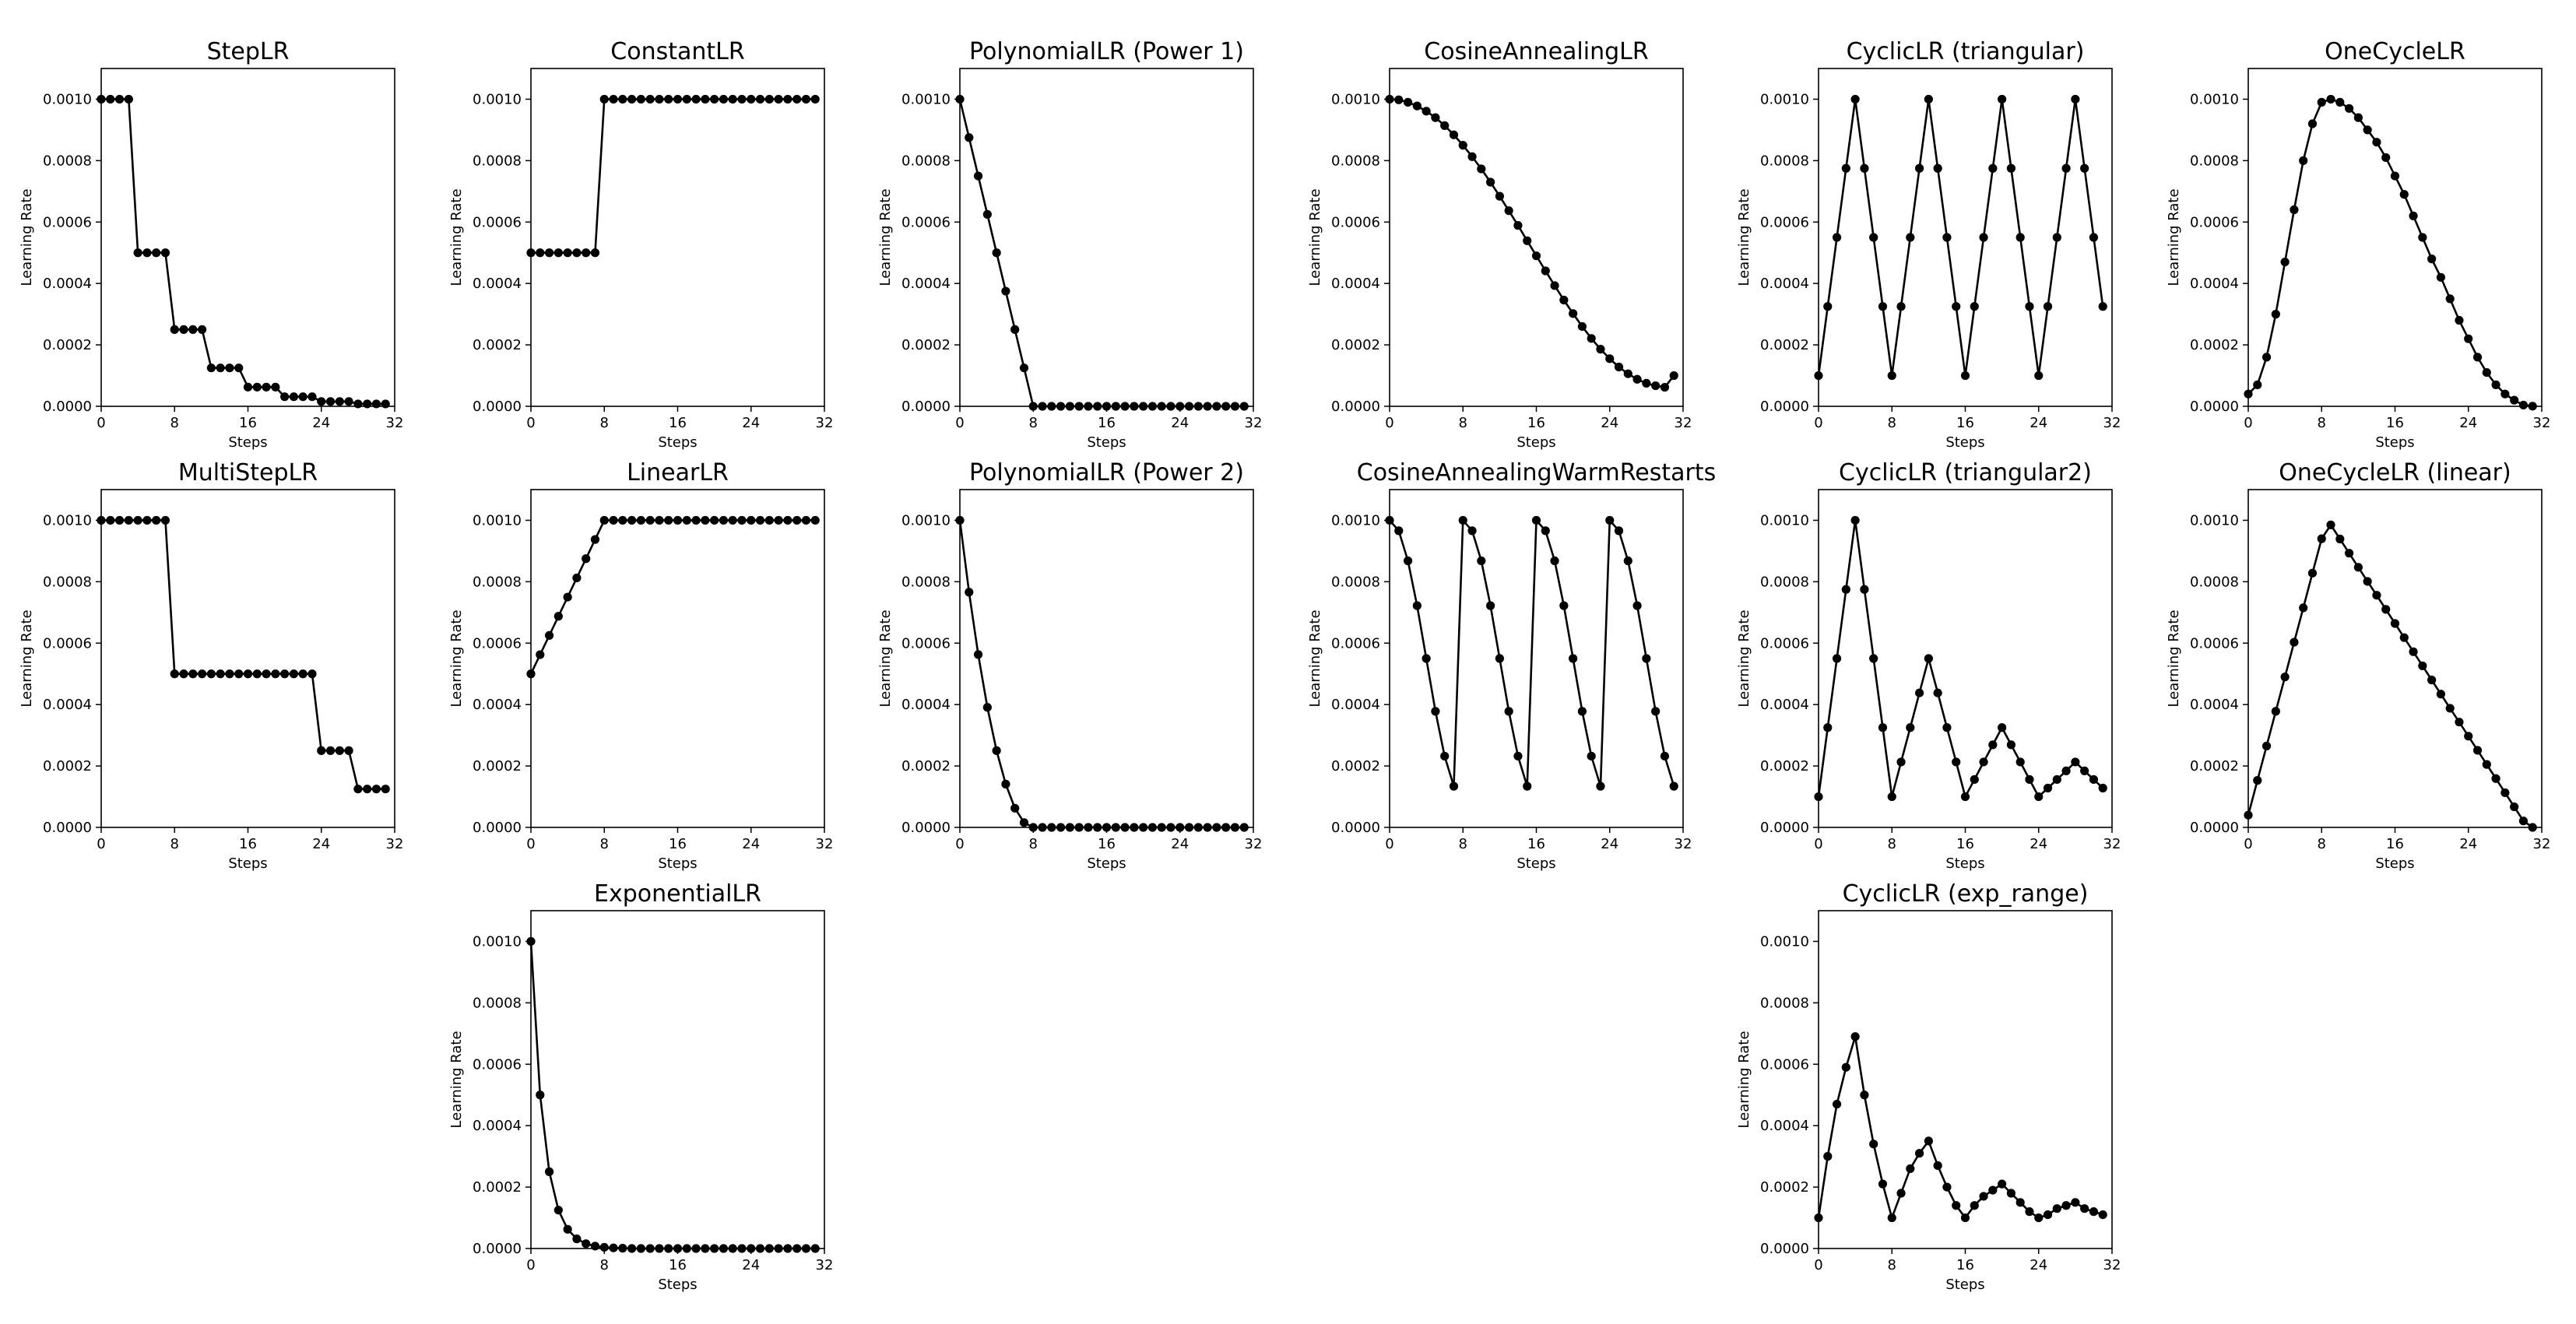  What do you see at coordinates (1965, 473) in the screenshot?
I see `chart-title: CyclicLR (triangular2)` at bounding box center [1965, 473].